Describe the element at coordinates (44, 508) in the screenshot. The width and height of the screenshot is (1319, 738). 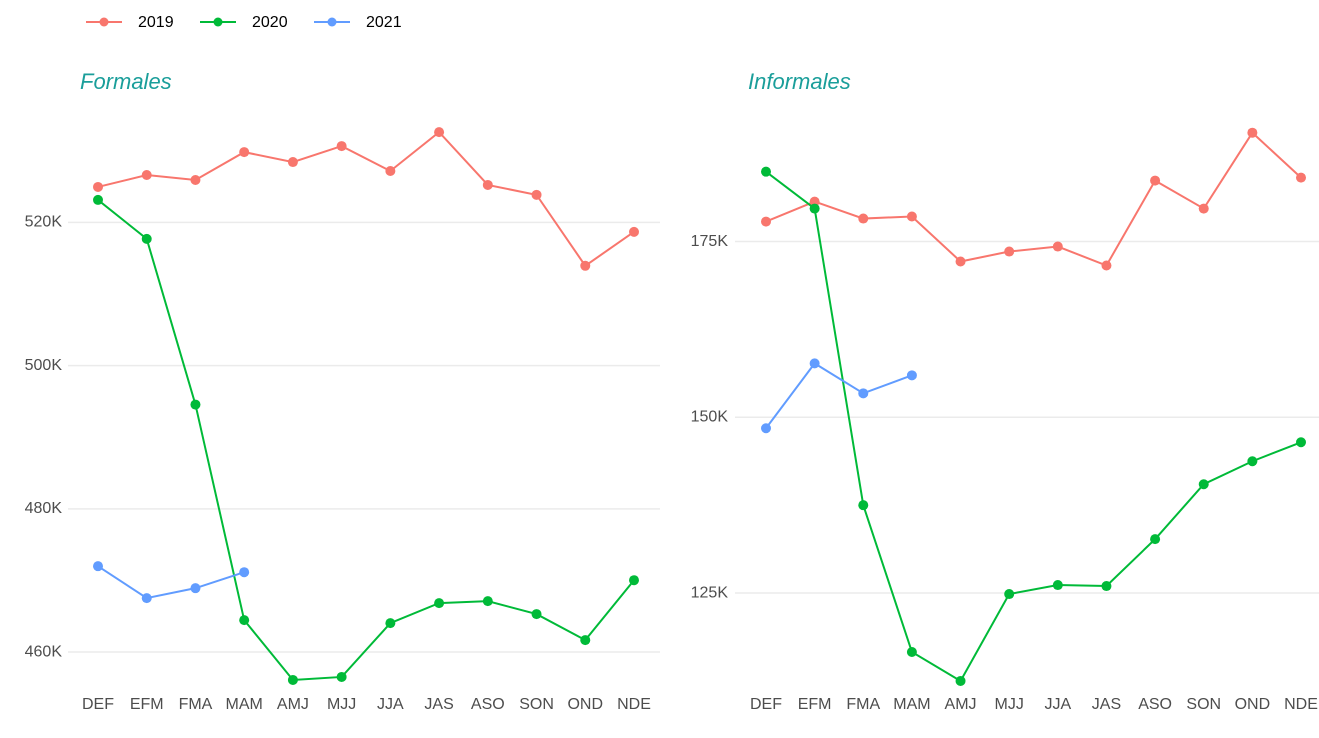
I see `y-tick-label: 480K` at that location.